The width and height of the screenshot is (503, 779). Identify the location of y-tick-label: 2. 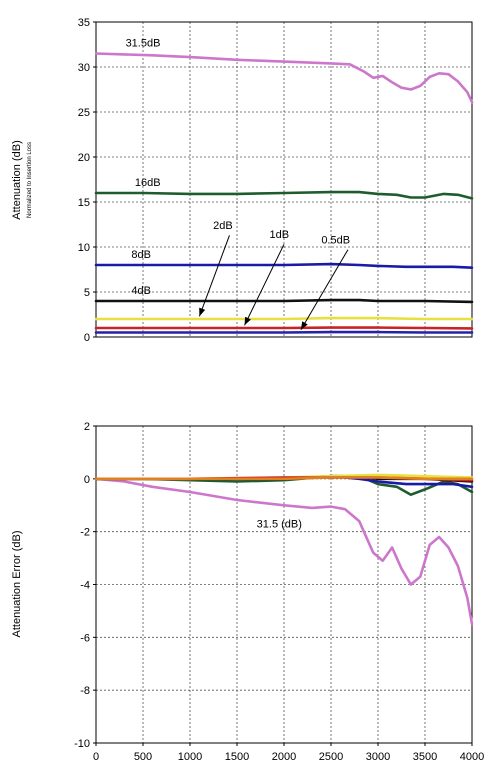
(87, 427).